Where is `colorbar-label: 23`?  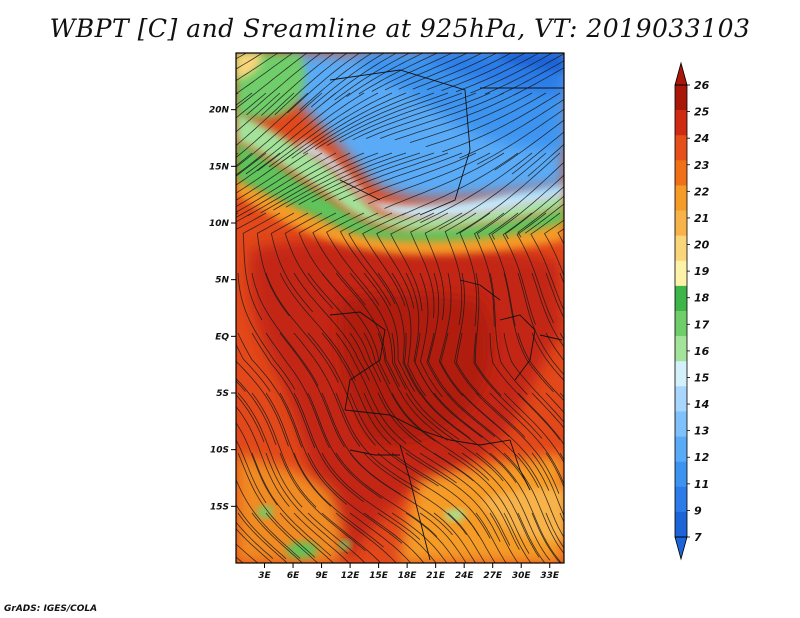 colorbar-label: 23 is located at coordinates (702, 165).